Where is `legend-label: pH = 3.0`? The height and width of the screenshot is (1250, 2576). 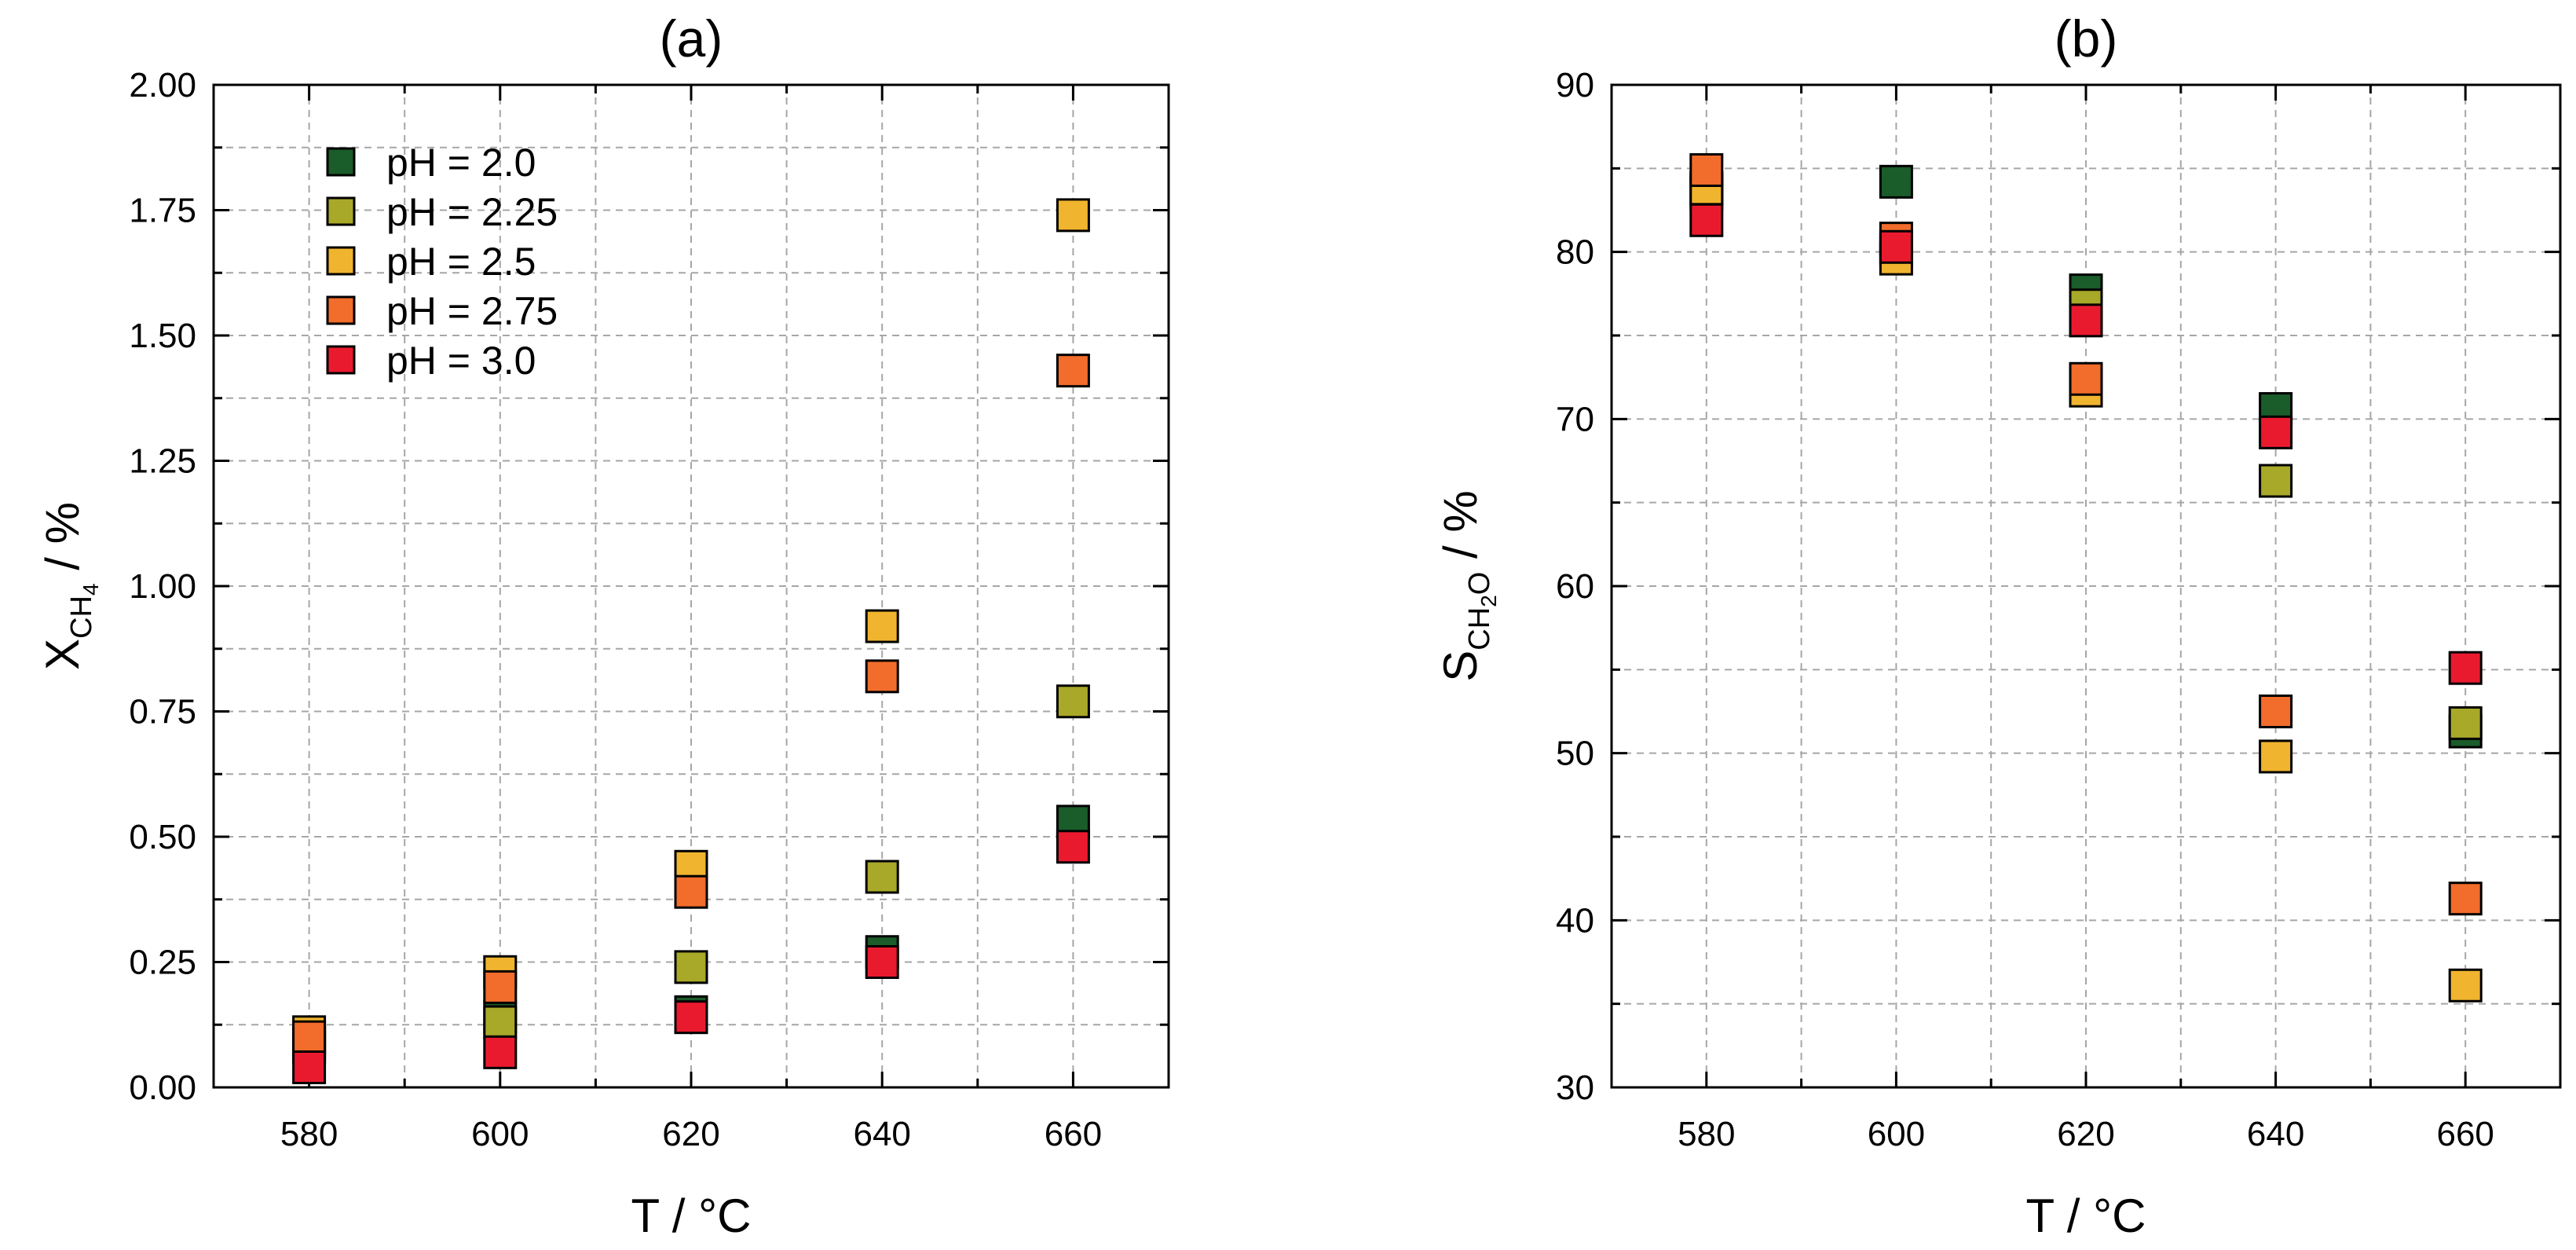 legend-label: pH = 3.0 is located at coordinates (461, 361).